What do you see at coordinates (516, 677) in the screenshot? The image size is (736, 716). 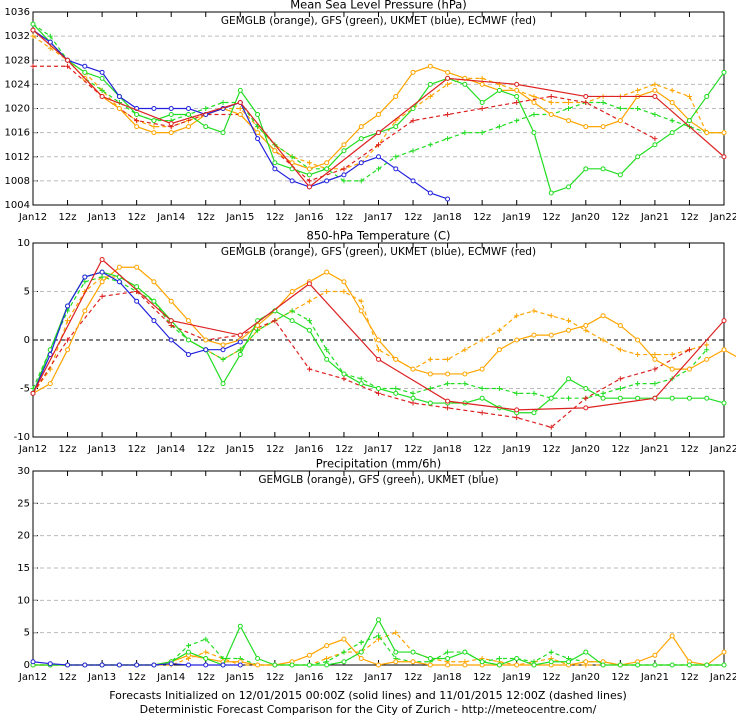 I see `x-tick-label: Jan19` at bounding box center [516, 677].